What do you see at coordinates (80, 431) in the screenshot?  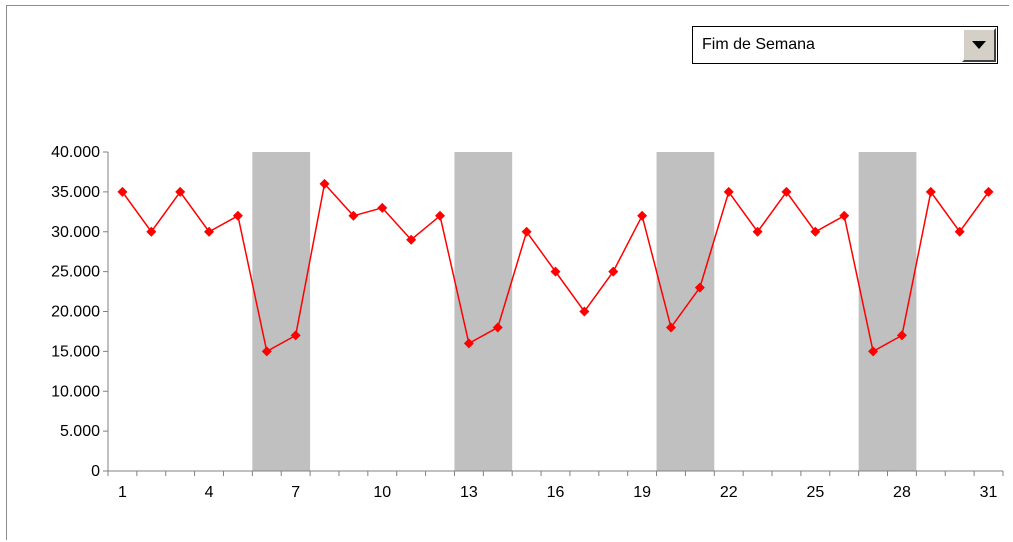 I see `y-tick-label: 5.000` at bounding box center [80, 431].